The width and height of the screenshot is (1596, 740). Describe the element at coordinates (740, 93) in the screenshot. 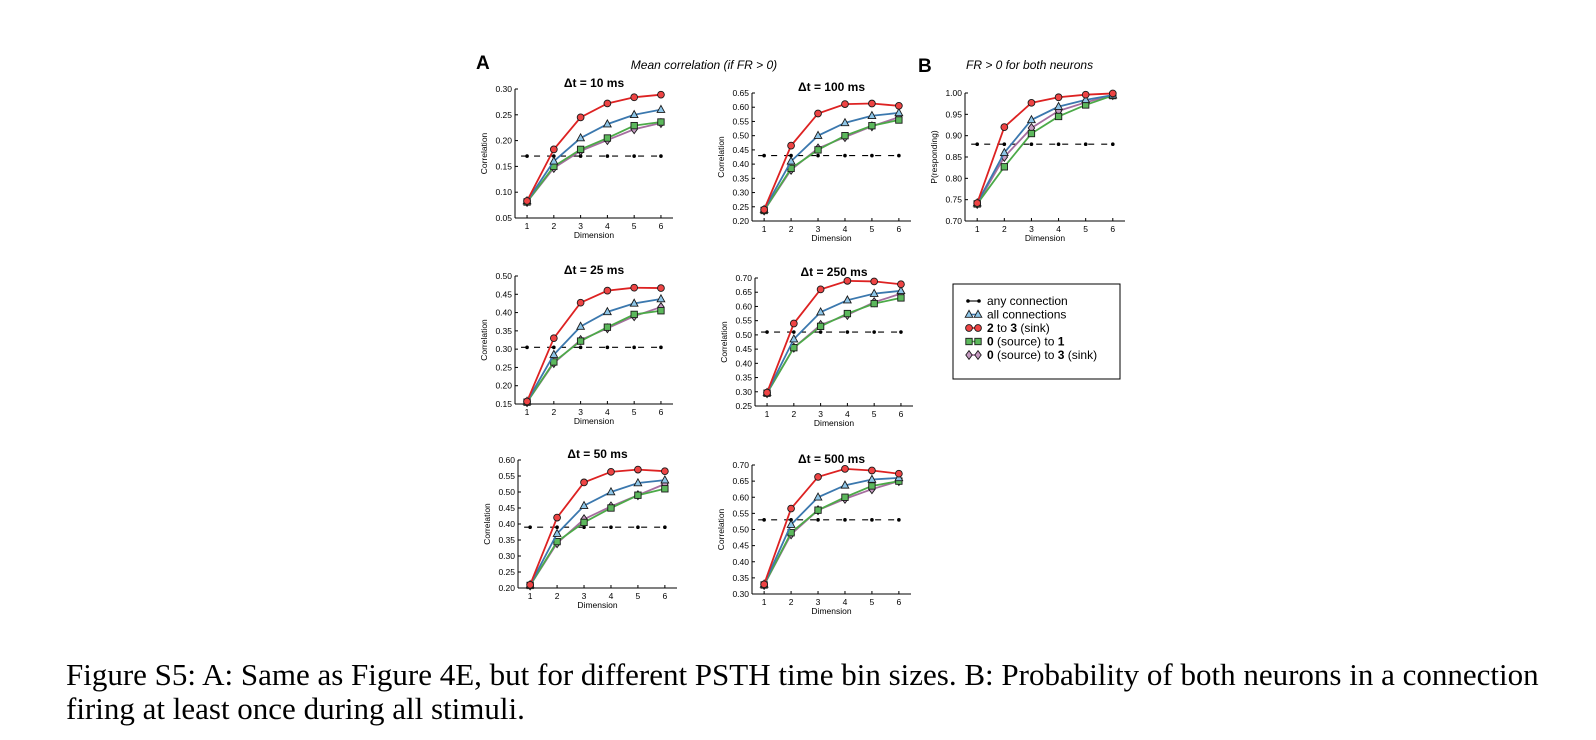

I see `y-tick-label: 0.65` at that location.